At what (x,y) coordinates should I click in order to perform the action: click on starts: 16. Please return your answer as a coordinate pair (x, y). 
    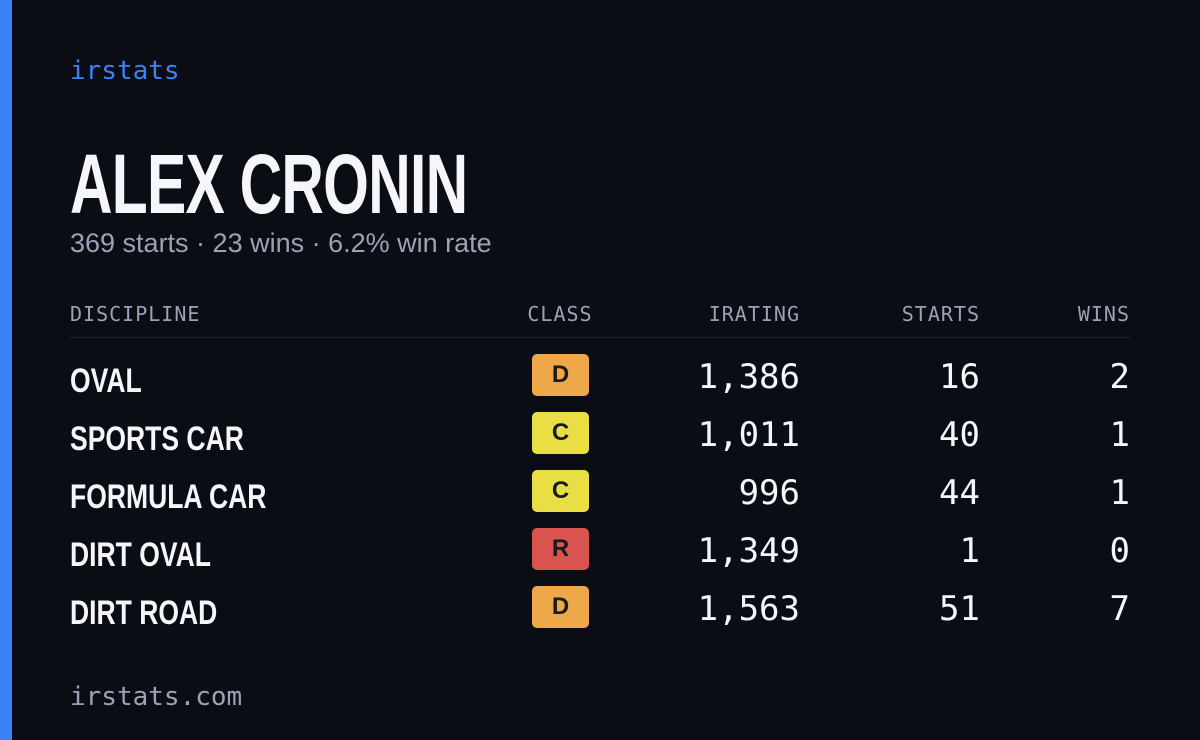
    Looking at the image, I should click on (959, 377).